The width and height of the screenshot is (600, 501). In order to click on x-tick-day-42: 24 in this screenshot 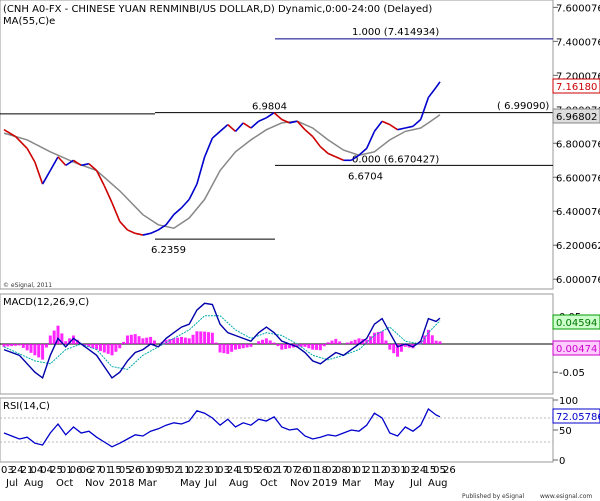, I will do `click(420, 470)`.